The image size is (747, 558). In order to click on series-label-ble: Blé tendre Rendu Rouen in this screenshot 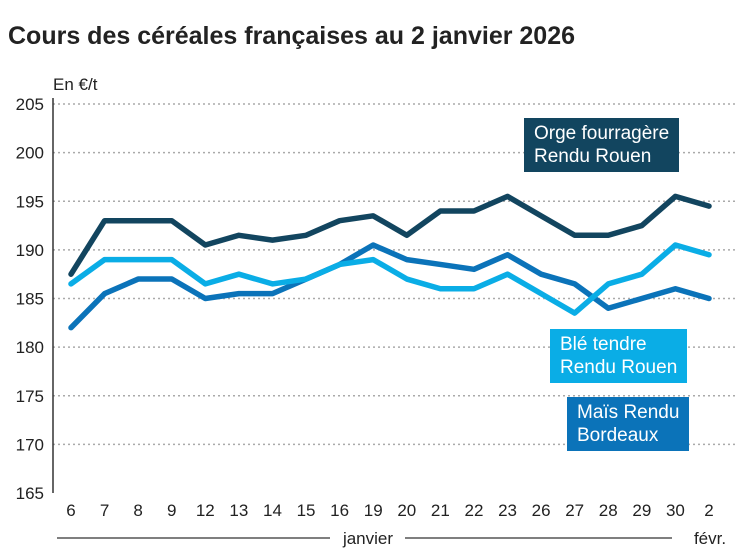, I will do `click(619, 356)`.